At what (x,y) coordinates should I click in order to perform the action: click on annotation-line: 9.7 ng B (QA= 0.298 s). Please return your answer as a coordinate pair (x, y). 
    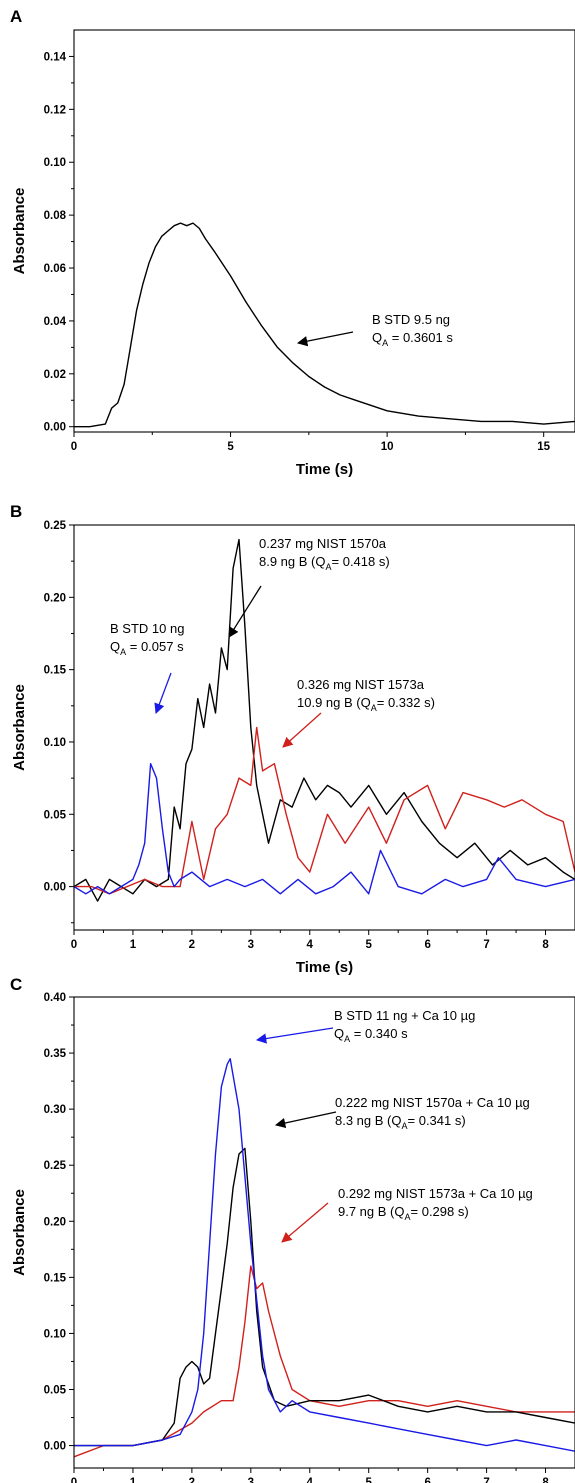
    Looking at the image, I should click on (403, 1213).